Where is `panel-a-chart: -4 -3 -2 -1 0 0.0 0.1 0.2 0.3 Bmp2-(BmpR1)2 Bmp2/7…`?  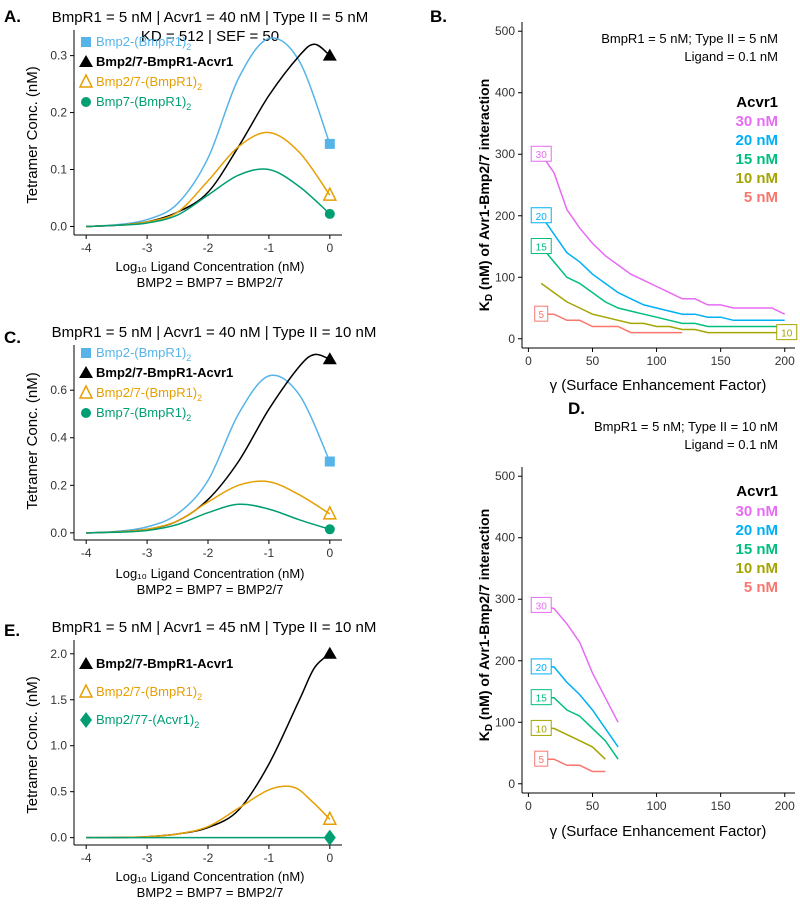
panel-a-chart: -4 -3 -2 -1 0 0.0 0.1 0.2 0.3 Bmp2-(BmpR1)2 Bmp2/7… is located at coordinates (196, 142).